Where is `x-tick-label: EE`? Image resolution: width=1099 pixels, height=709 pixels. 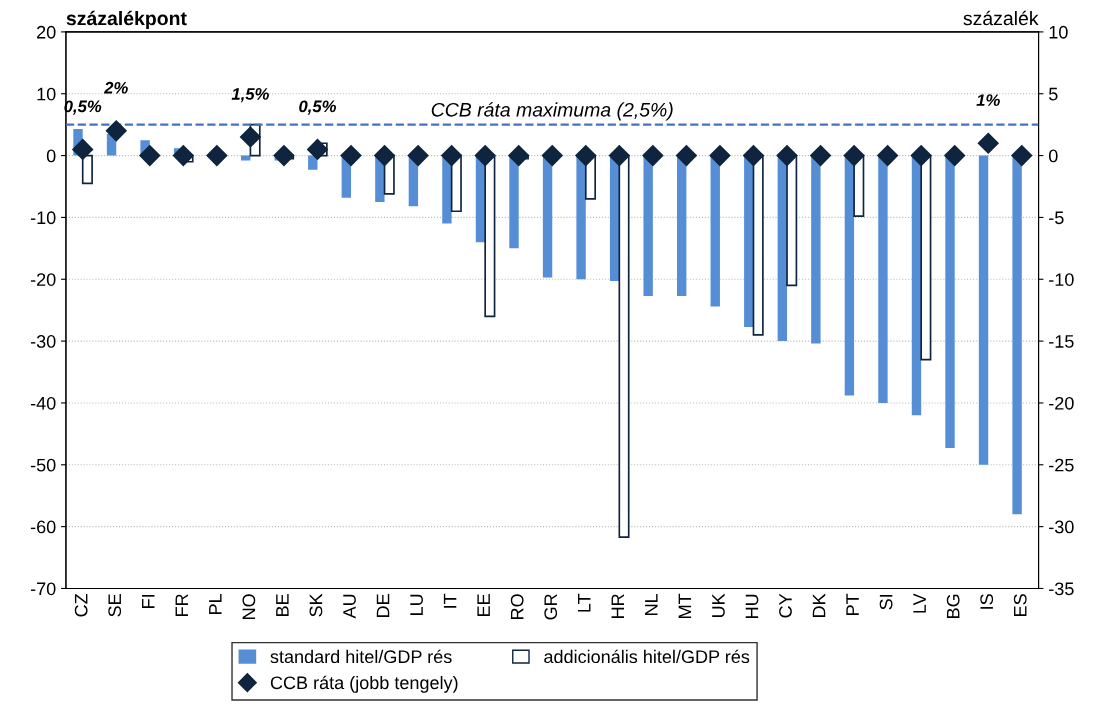
x-tick-label: EE is located at coordinates (483, 605).